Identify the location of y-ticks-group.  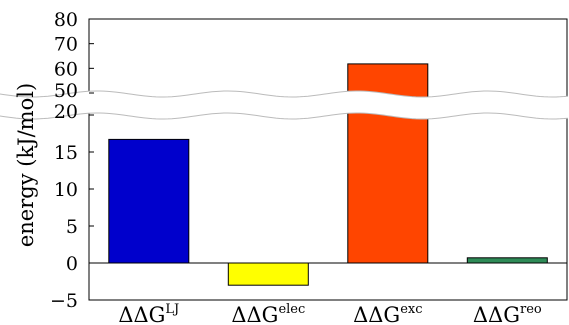
(91, 159).